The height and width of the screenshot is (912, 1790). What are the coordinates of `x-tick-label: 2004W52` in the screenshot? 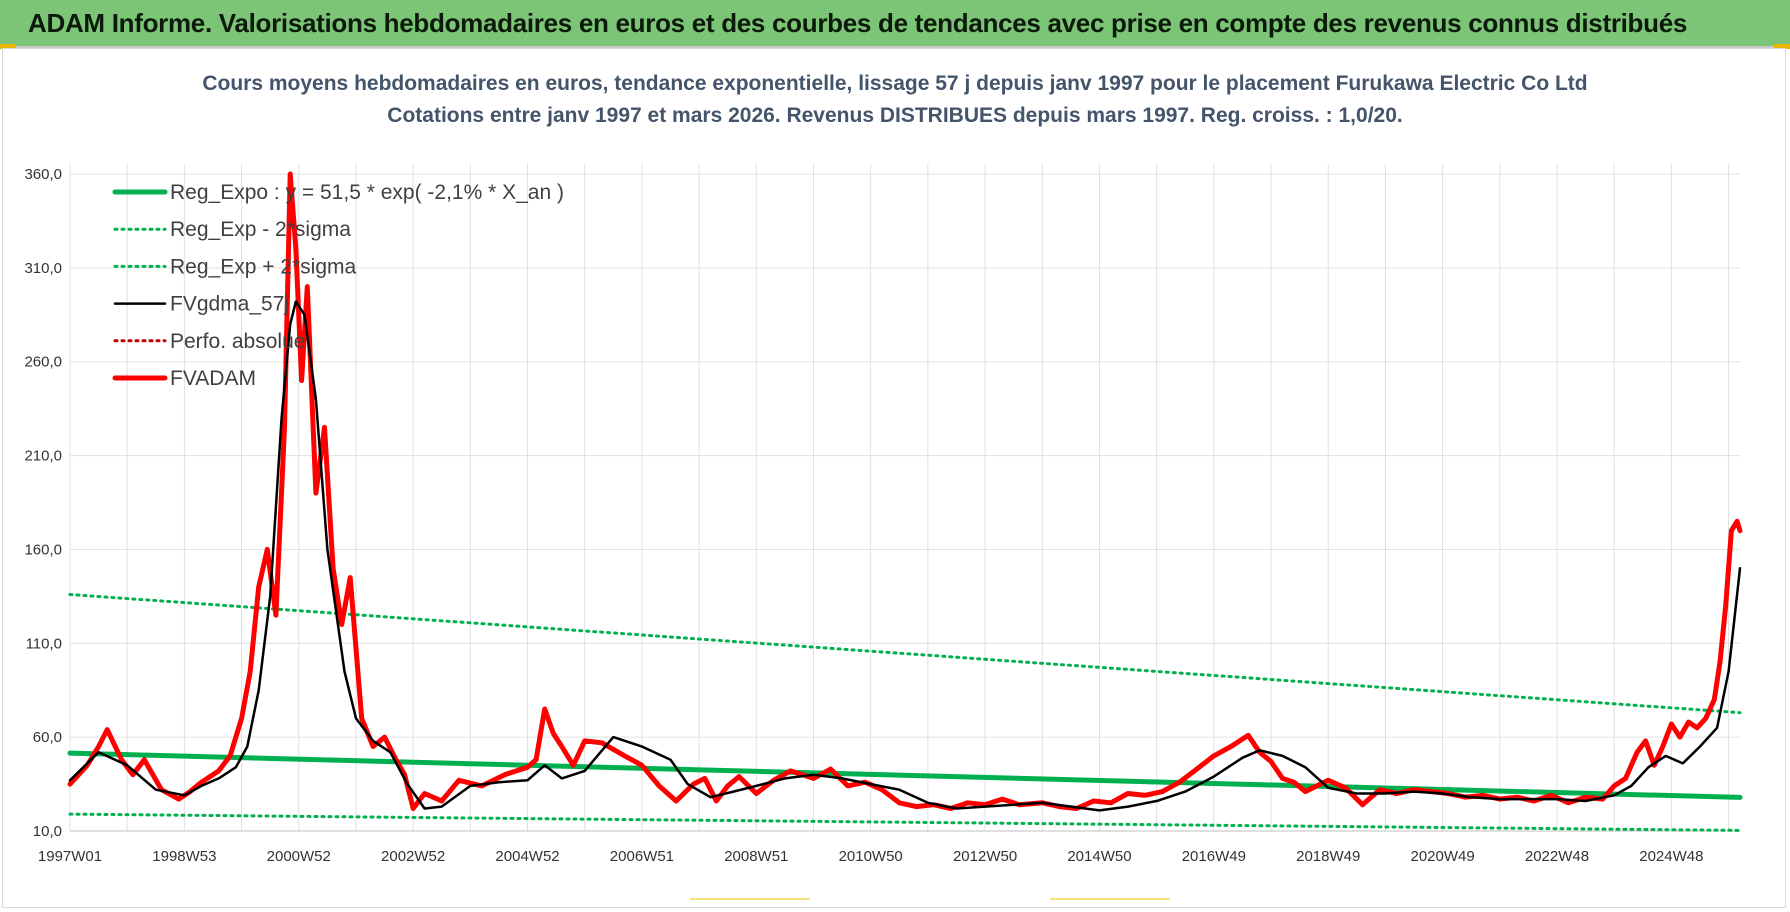 It's located at (527, 856).